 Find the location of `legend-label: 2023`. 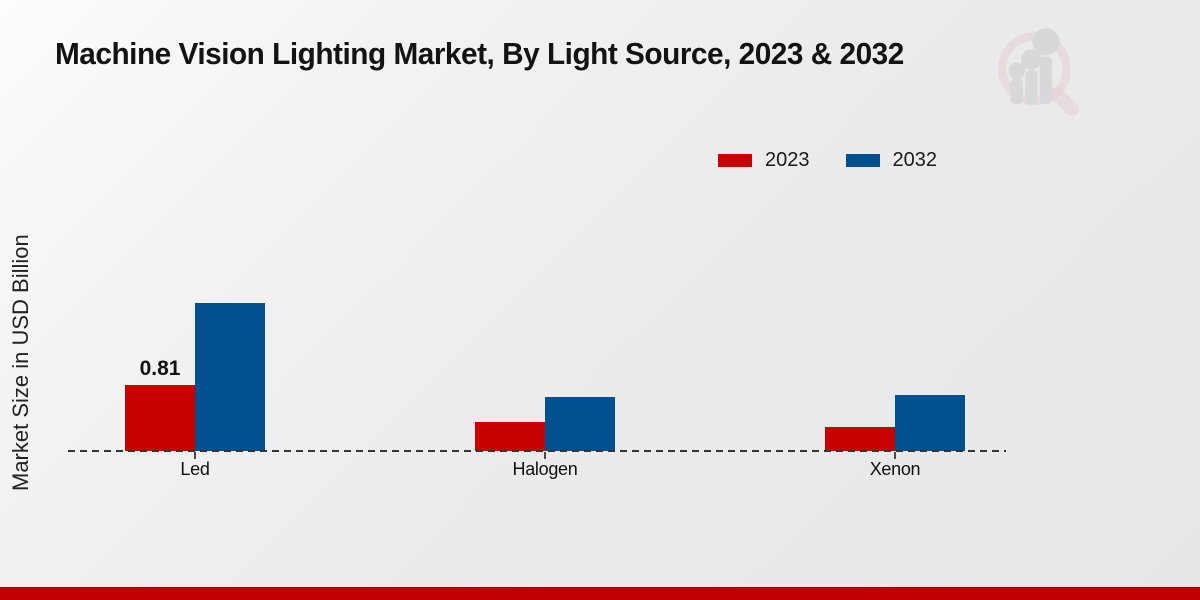

legend-label: 2023 is located at coordinates (787, 160).